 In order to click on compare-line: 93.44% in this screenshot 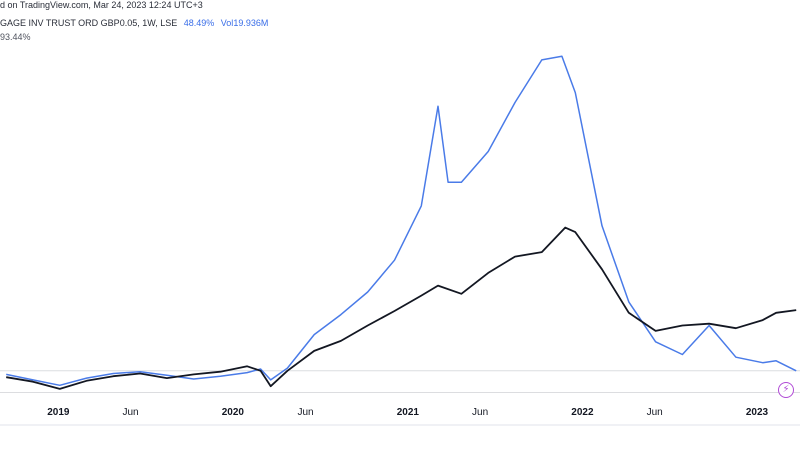, I will do `click(17, 37)`.